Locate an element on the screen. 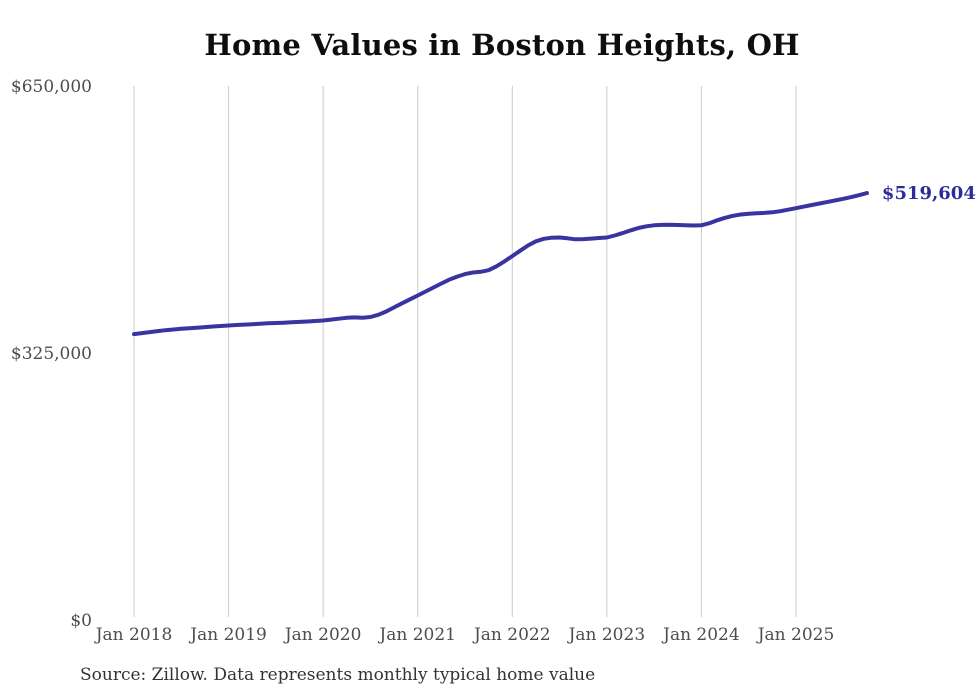  y-tick-label: $650,000 is located at coordinates (51, 87).